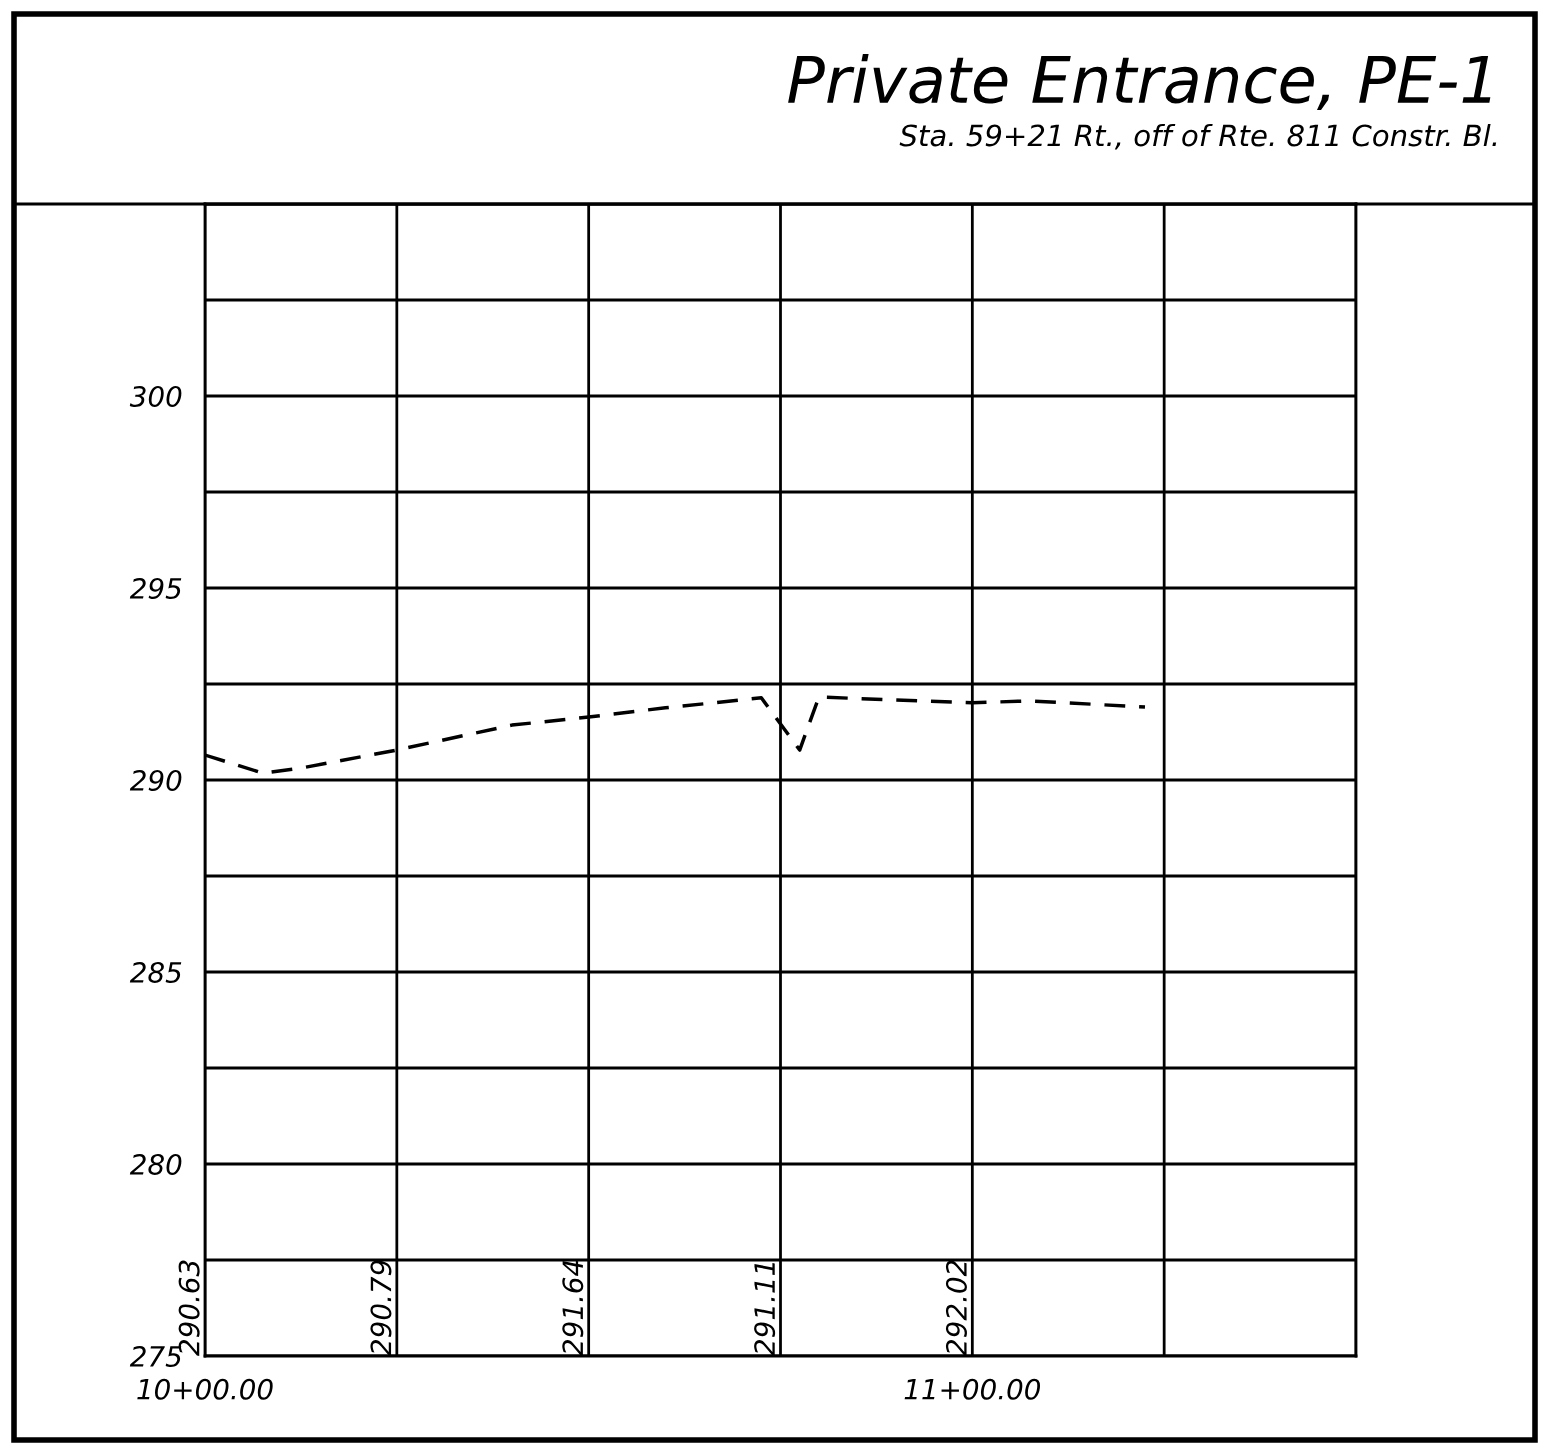 The height and width of the screenshot is (1451, 1548). I want to click on annotation: 291.64, so click(573, 1308).